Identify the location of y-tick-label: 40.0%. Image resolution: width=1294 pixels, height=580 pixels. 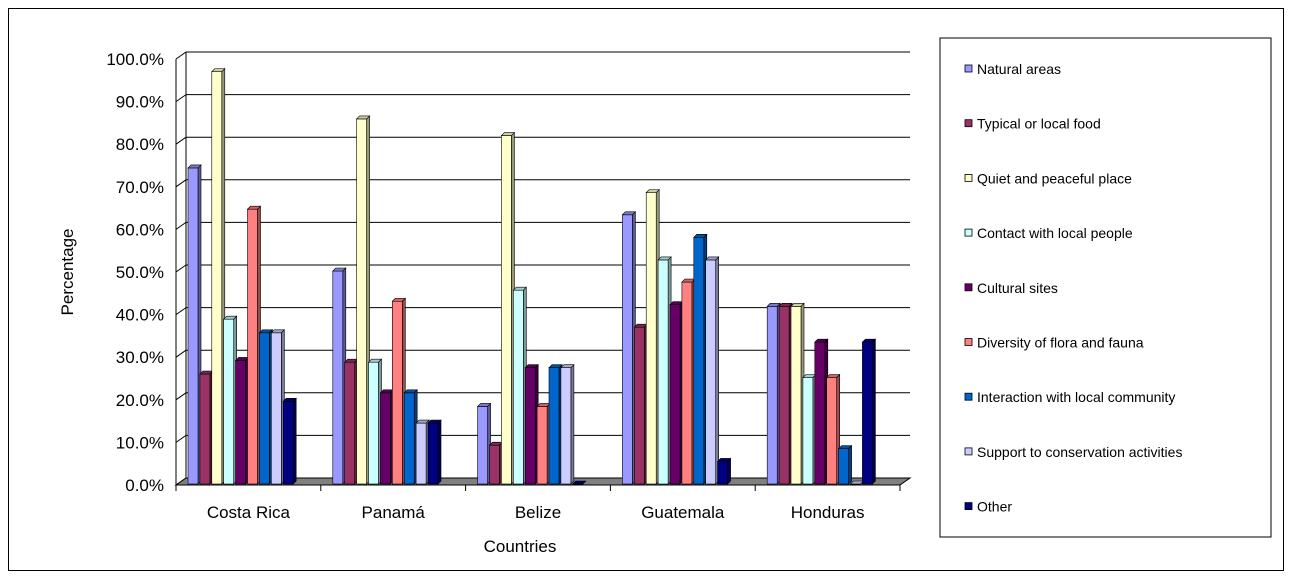
(140, 315).